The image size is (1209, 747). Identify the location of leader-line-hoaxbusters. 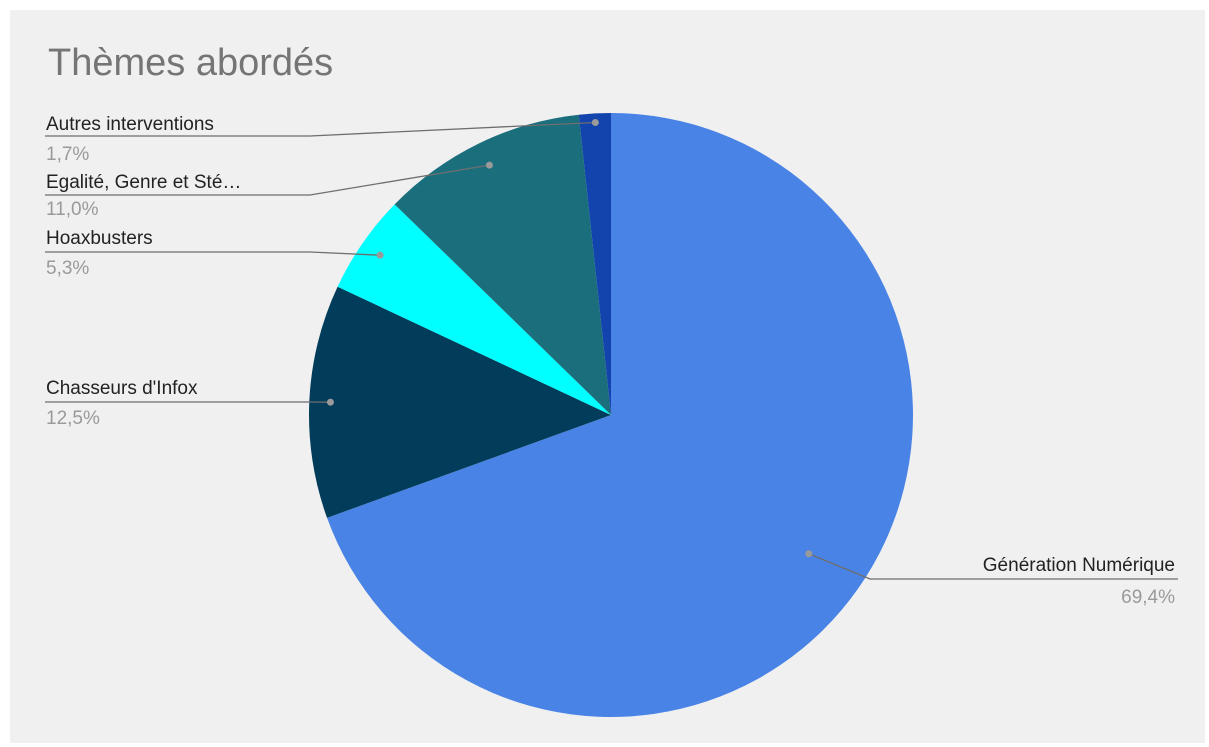
(213, 253).